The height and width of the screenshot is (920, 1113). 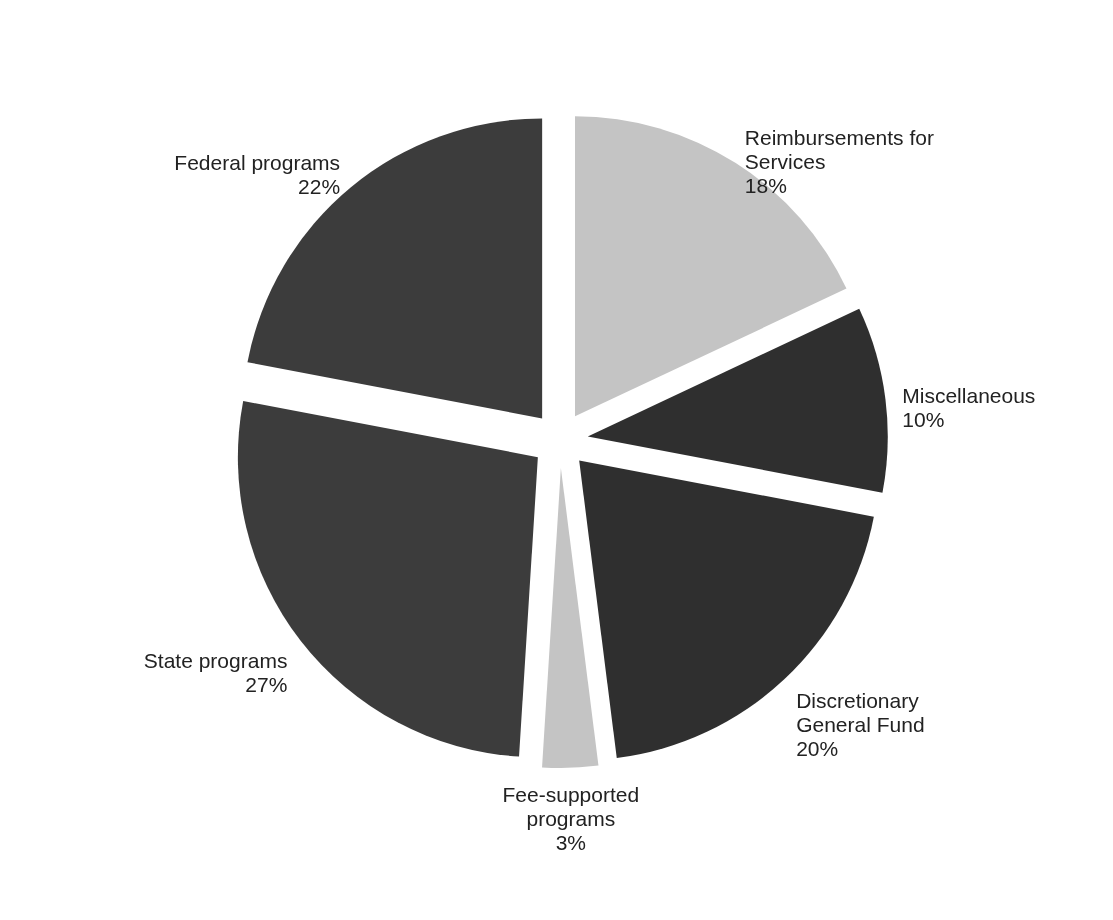 What do you see at coordinates (571, 842) in the screenshot?
I see `data-label: 3%` at bounding box center [571, 842].